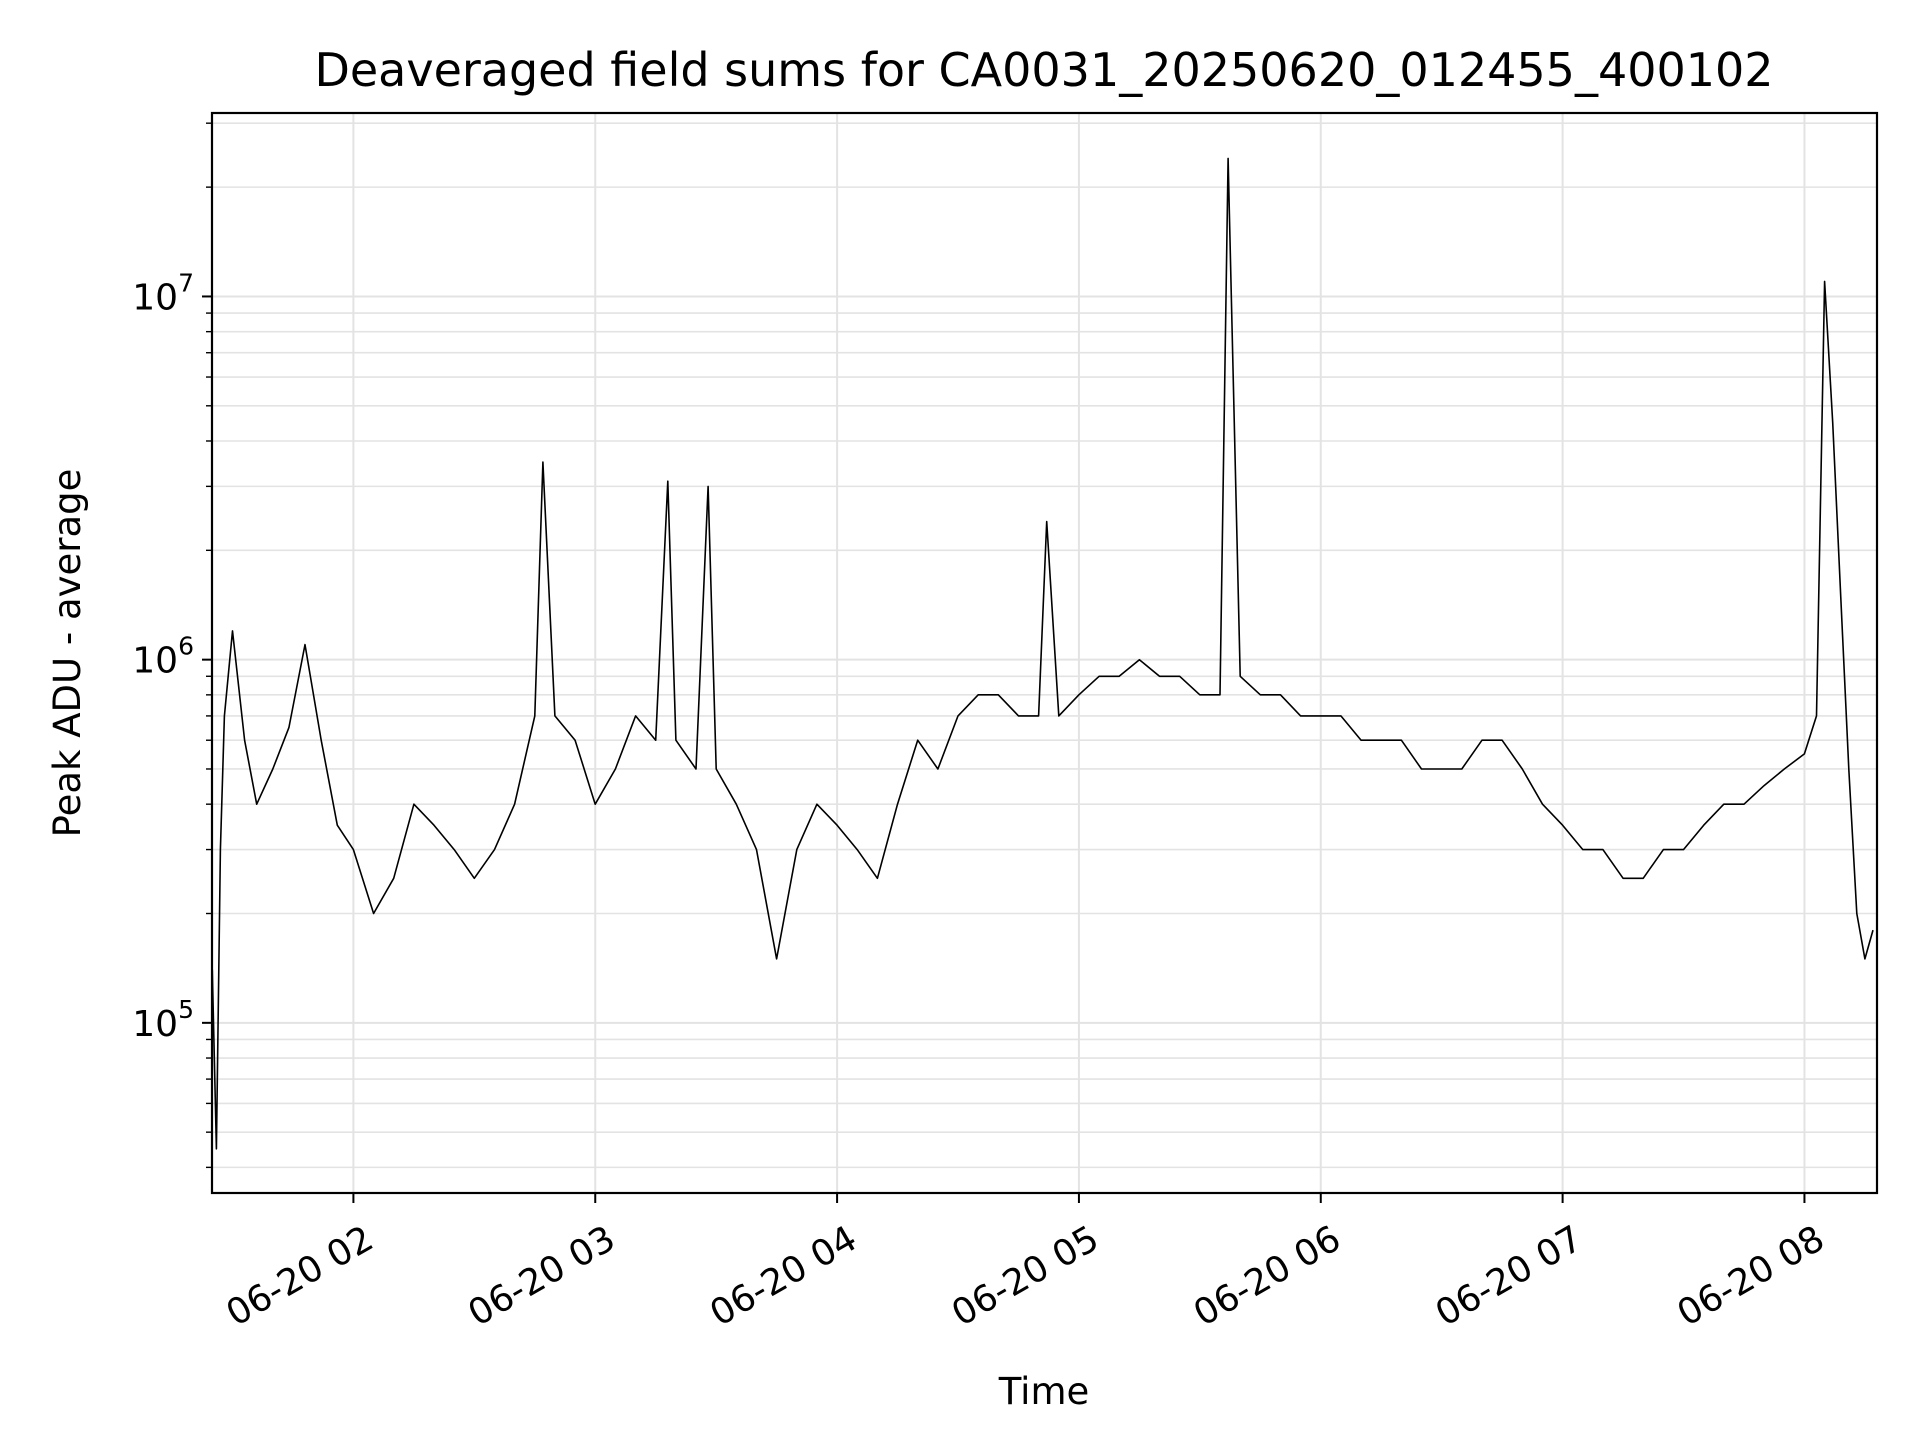 This screenshot has height=1440, width=1920. I want to click on y-tick-exponent: 7, so click(186, 282).